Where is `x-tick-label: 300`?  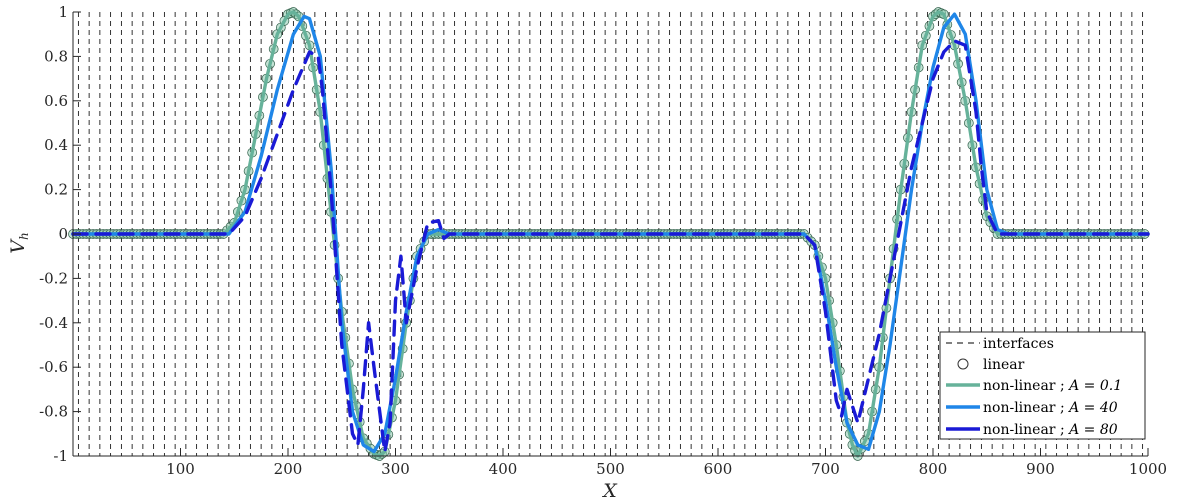
x-tick-label: 300 is located at coordinates (395, 469).